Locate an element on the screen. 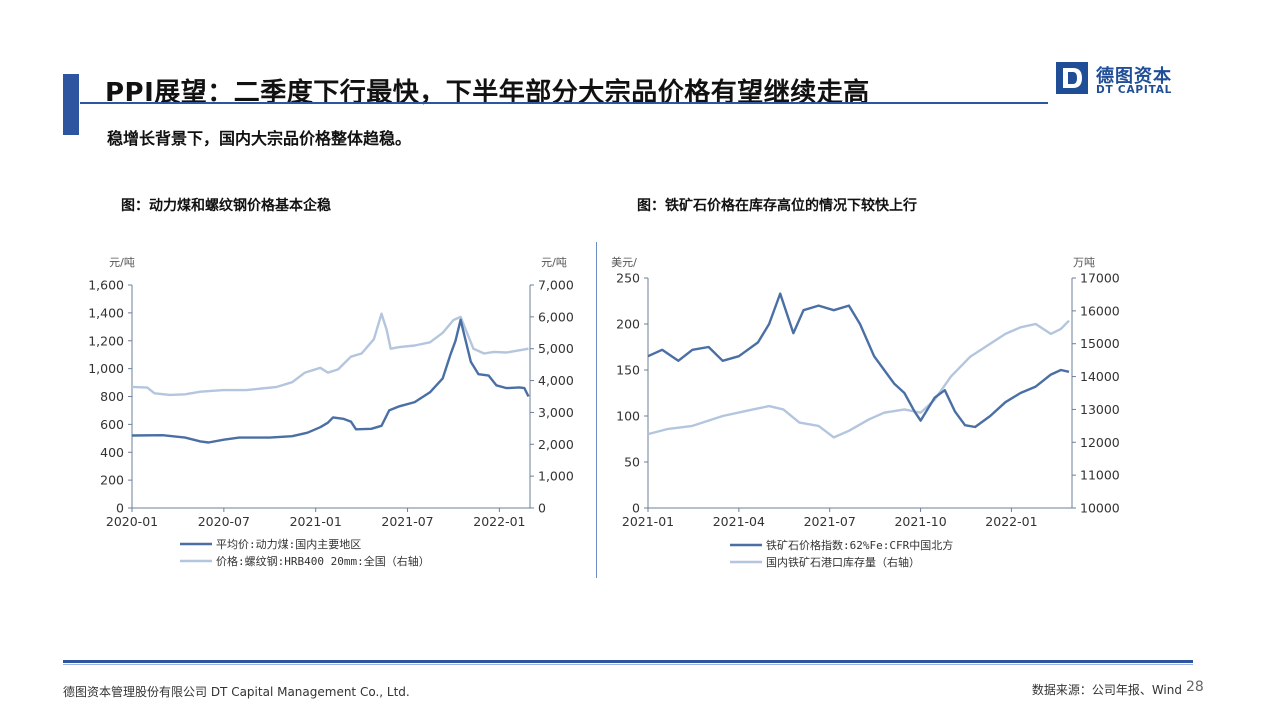  y-right-tick-label: 4,000 is located at coordinates (556, 380).